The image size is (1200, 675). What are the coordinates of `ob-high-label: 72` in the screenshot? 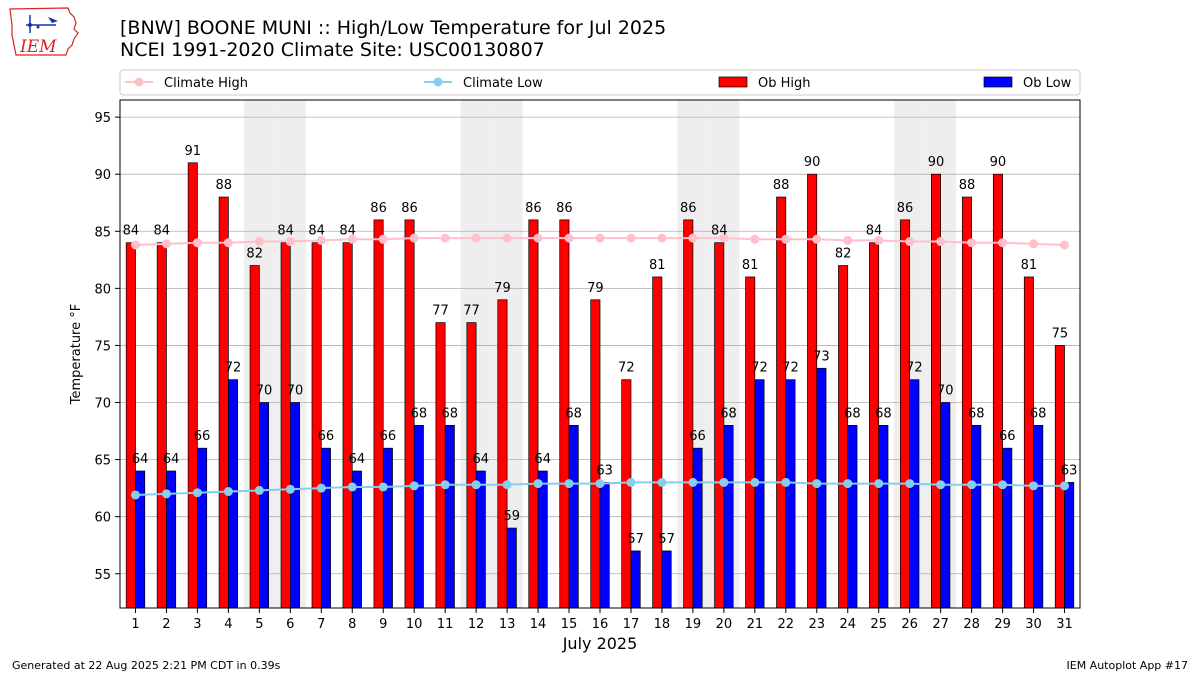 It's located at (626, 368).